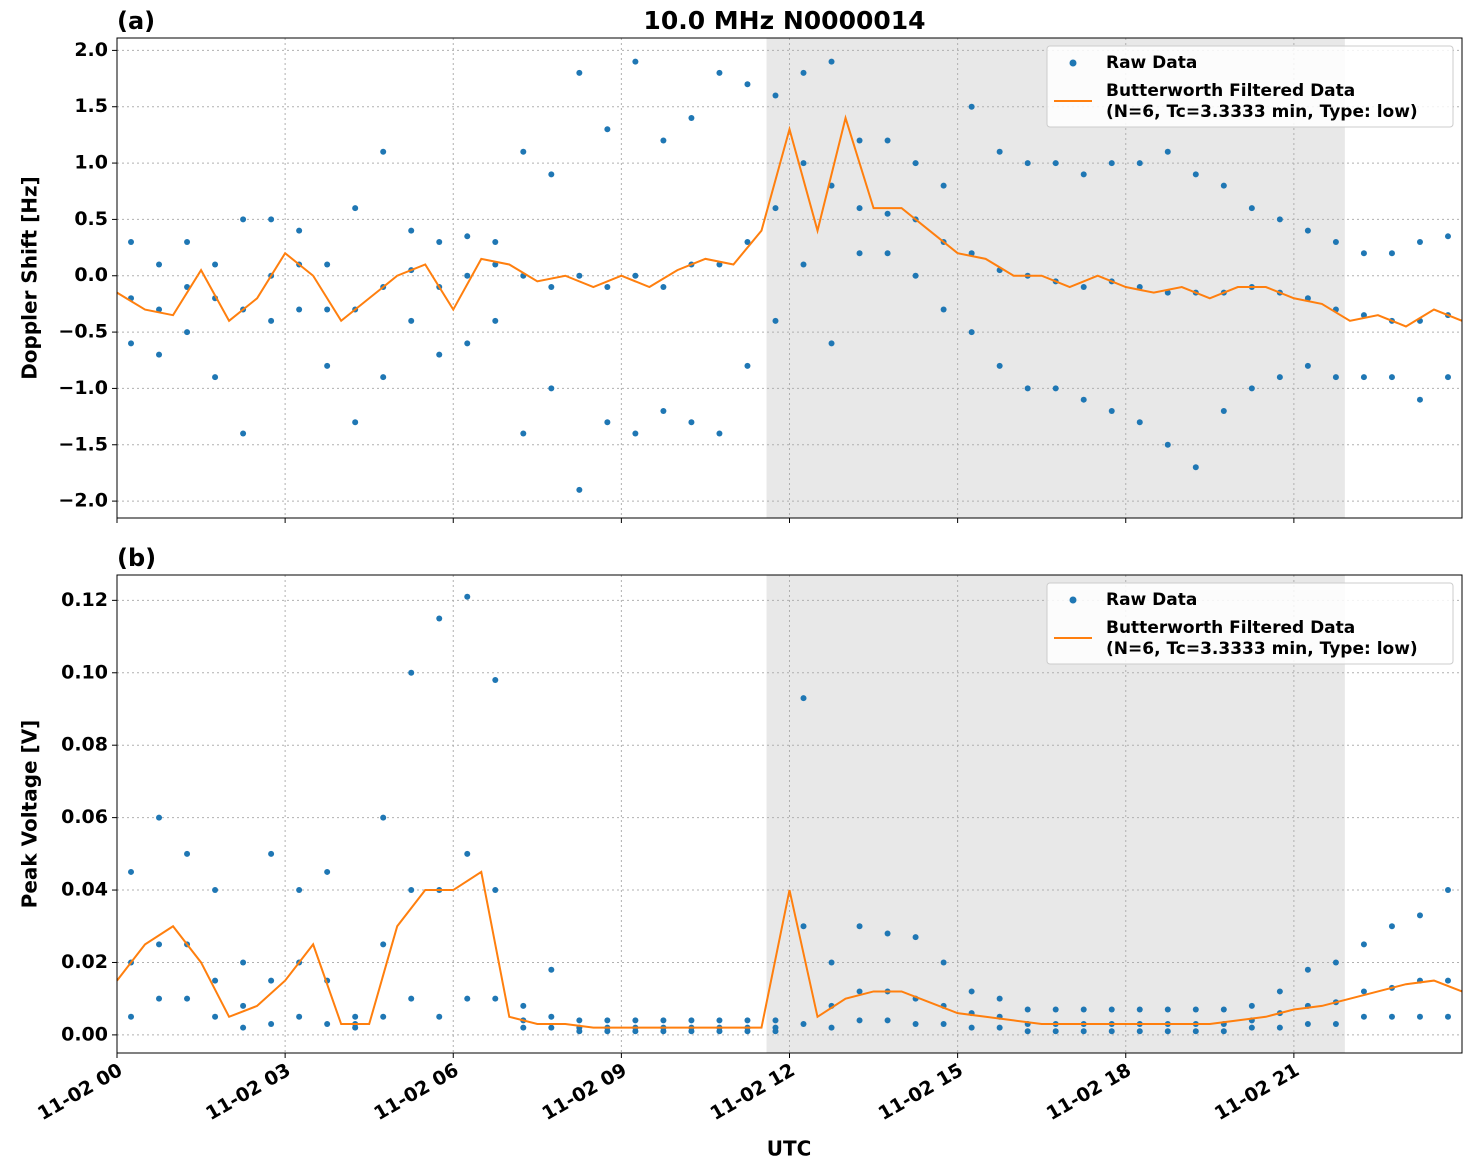 The image size is (1472, 1172). What do you see at coordinates (83, 444) in the screenshot?
I see `y-tick-label: −1.5` at bounding box center [83, 444].